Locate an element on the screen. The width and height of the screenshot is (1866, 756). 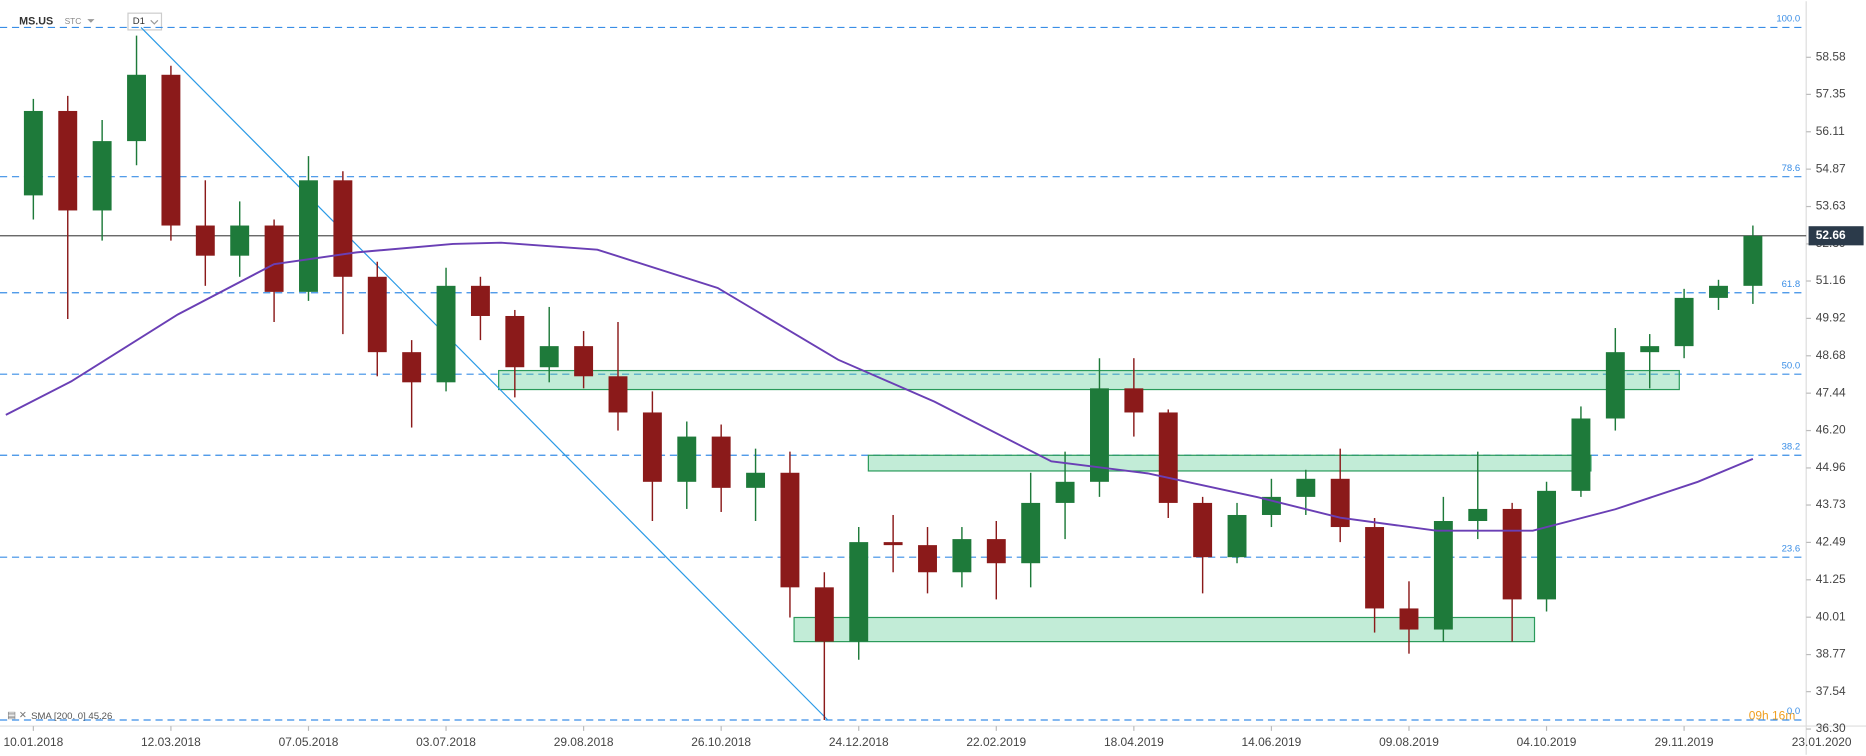
x-tick-label: 12.03.2018 is located at coordinates (171, 742).